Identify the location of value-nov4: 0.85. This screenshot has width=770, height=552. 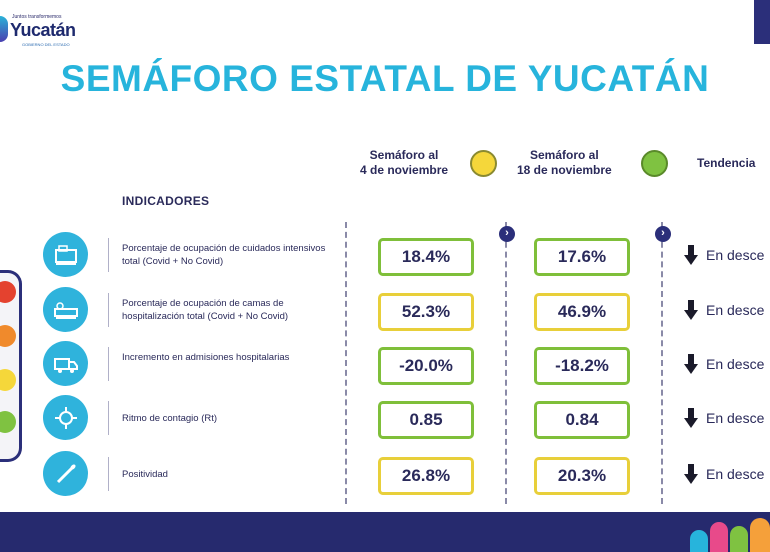
(426, 420).